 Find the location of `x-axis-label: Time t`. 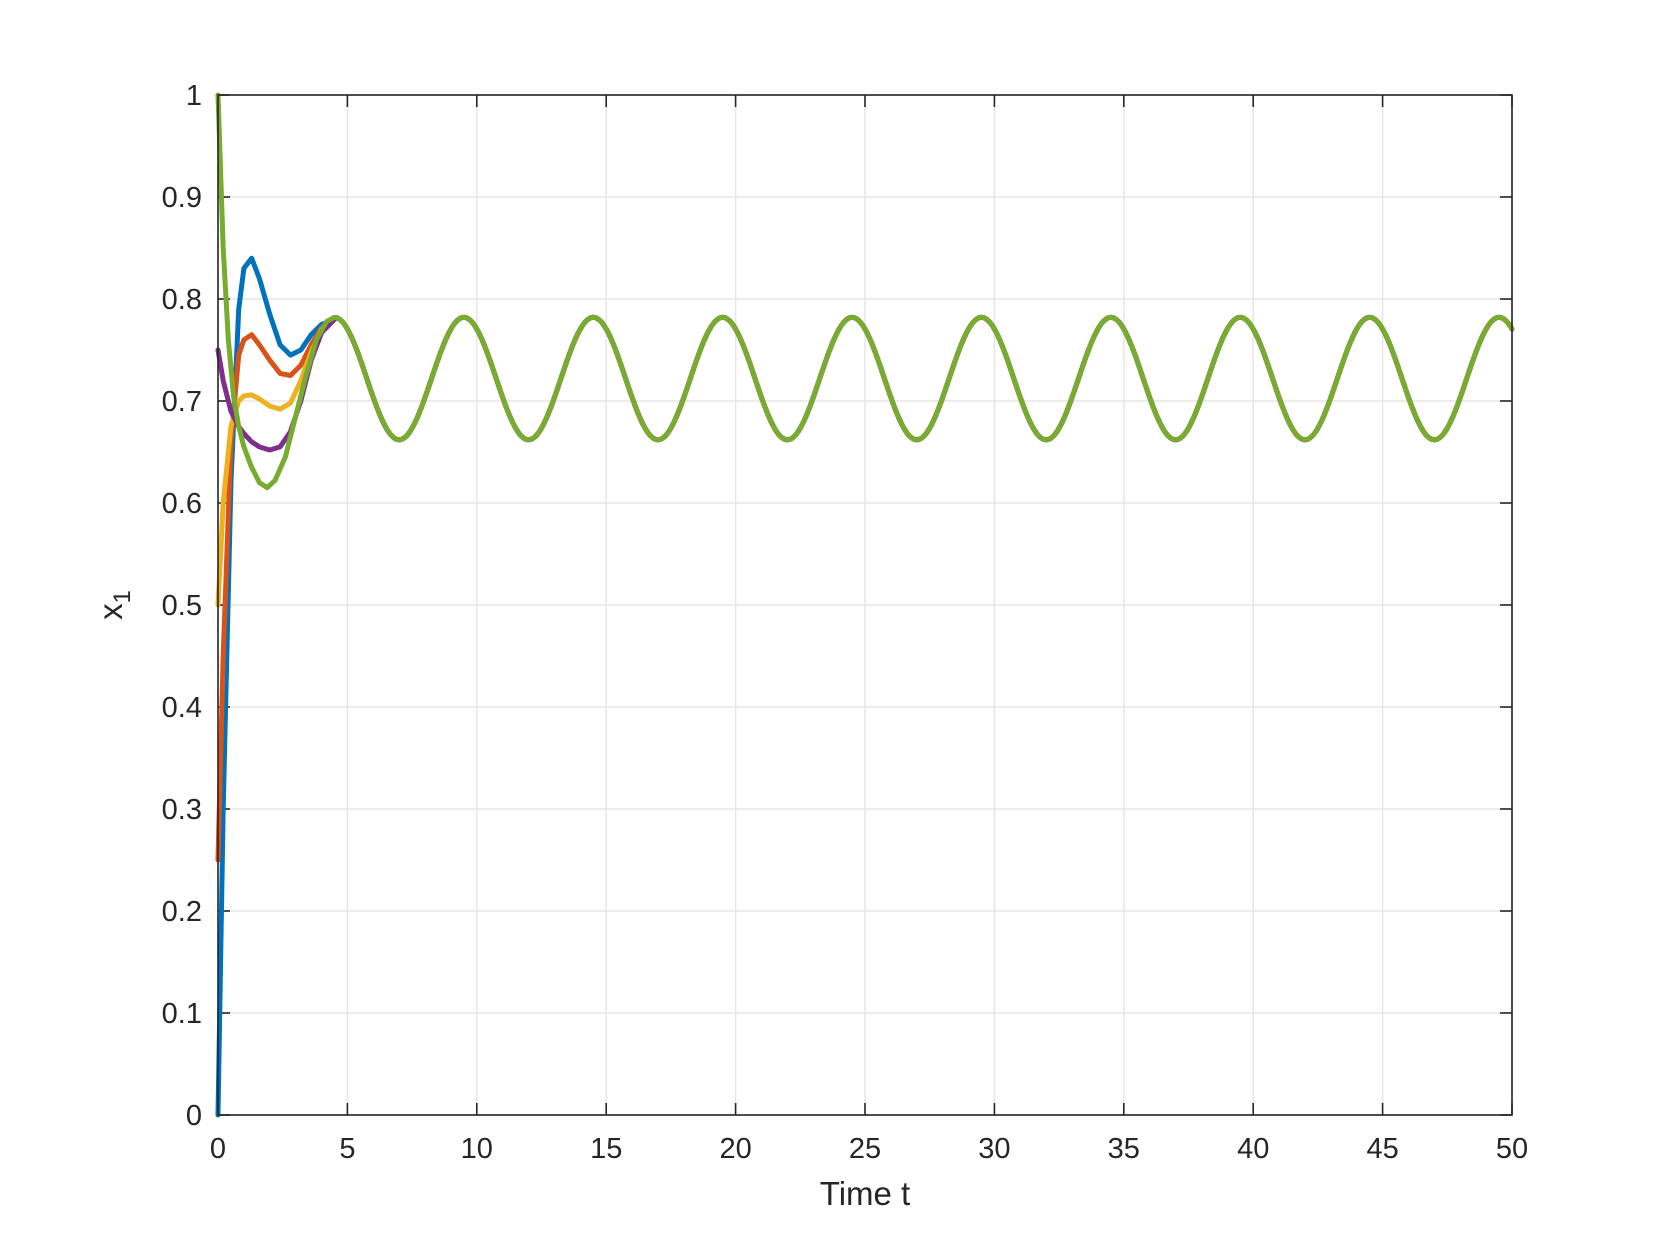

x-axis-label: Time t is located at coordinates (865, 1193).